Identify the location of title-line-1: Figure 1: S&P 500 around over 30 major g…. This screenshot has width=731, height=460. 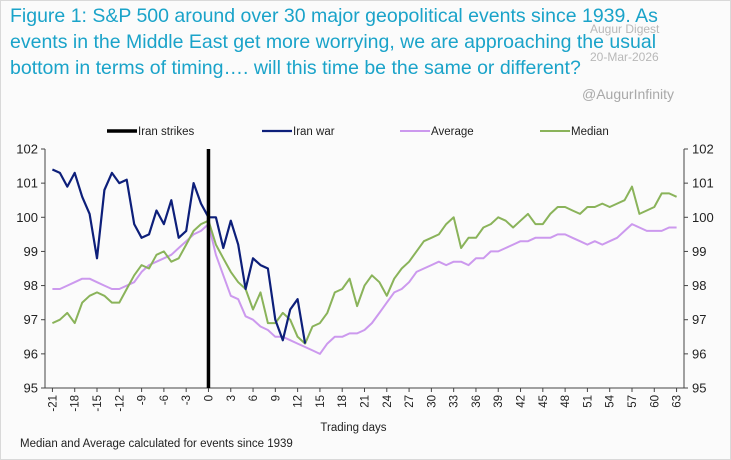
(334, 16).